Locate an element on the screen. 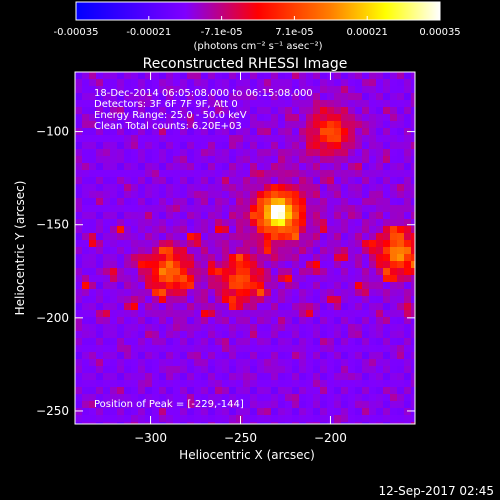 This screenshot has width=500, height=500. colorbar is located at coordinates (258, 11).